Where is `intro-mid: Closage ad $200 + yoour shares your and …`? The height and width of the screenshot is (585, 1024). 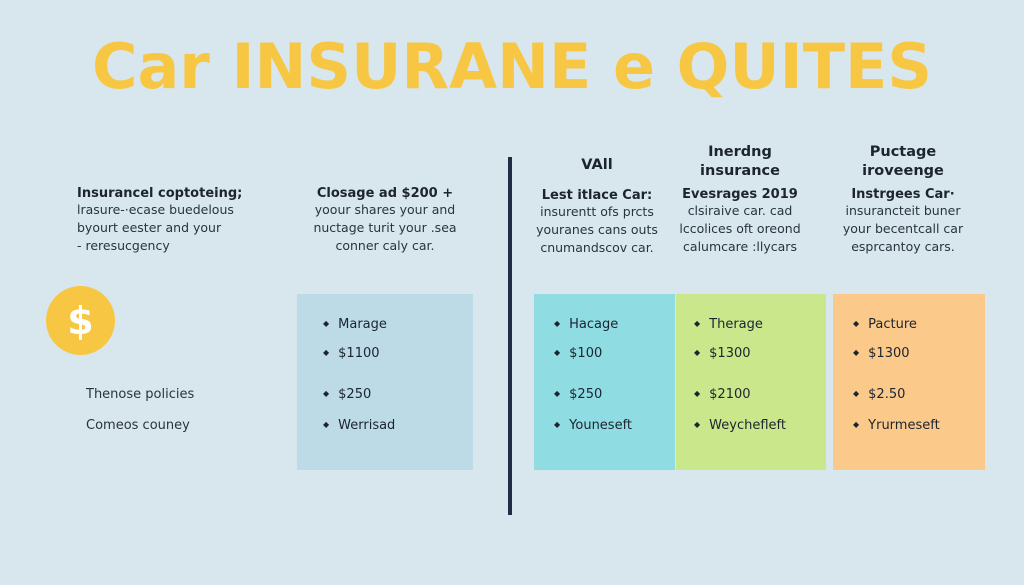
intro-mid: Closage ad $200 + yoour shares your and … is located at coordinates (385, 220).